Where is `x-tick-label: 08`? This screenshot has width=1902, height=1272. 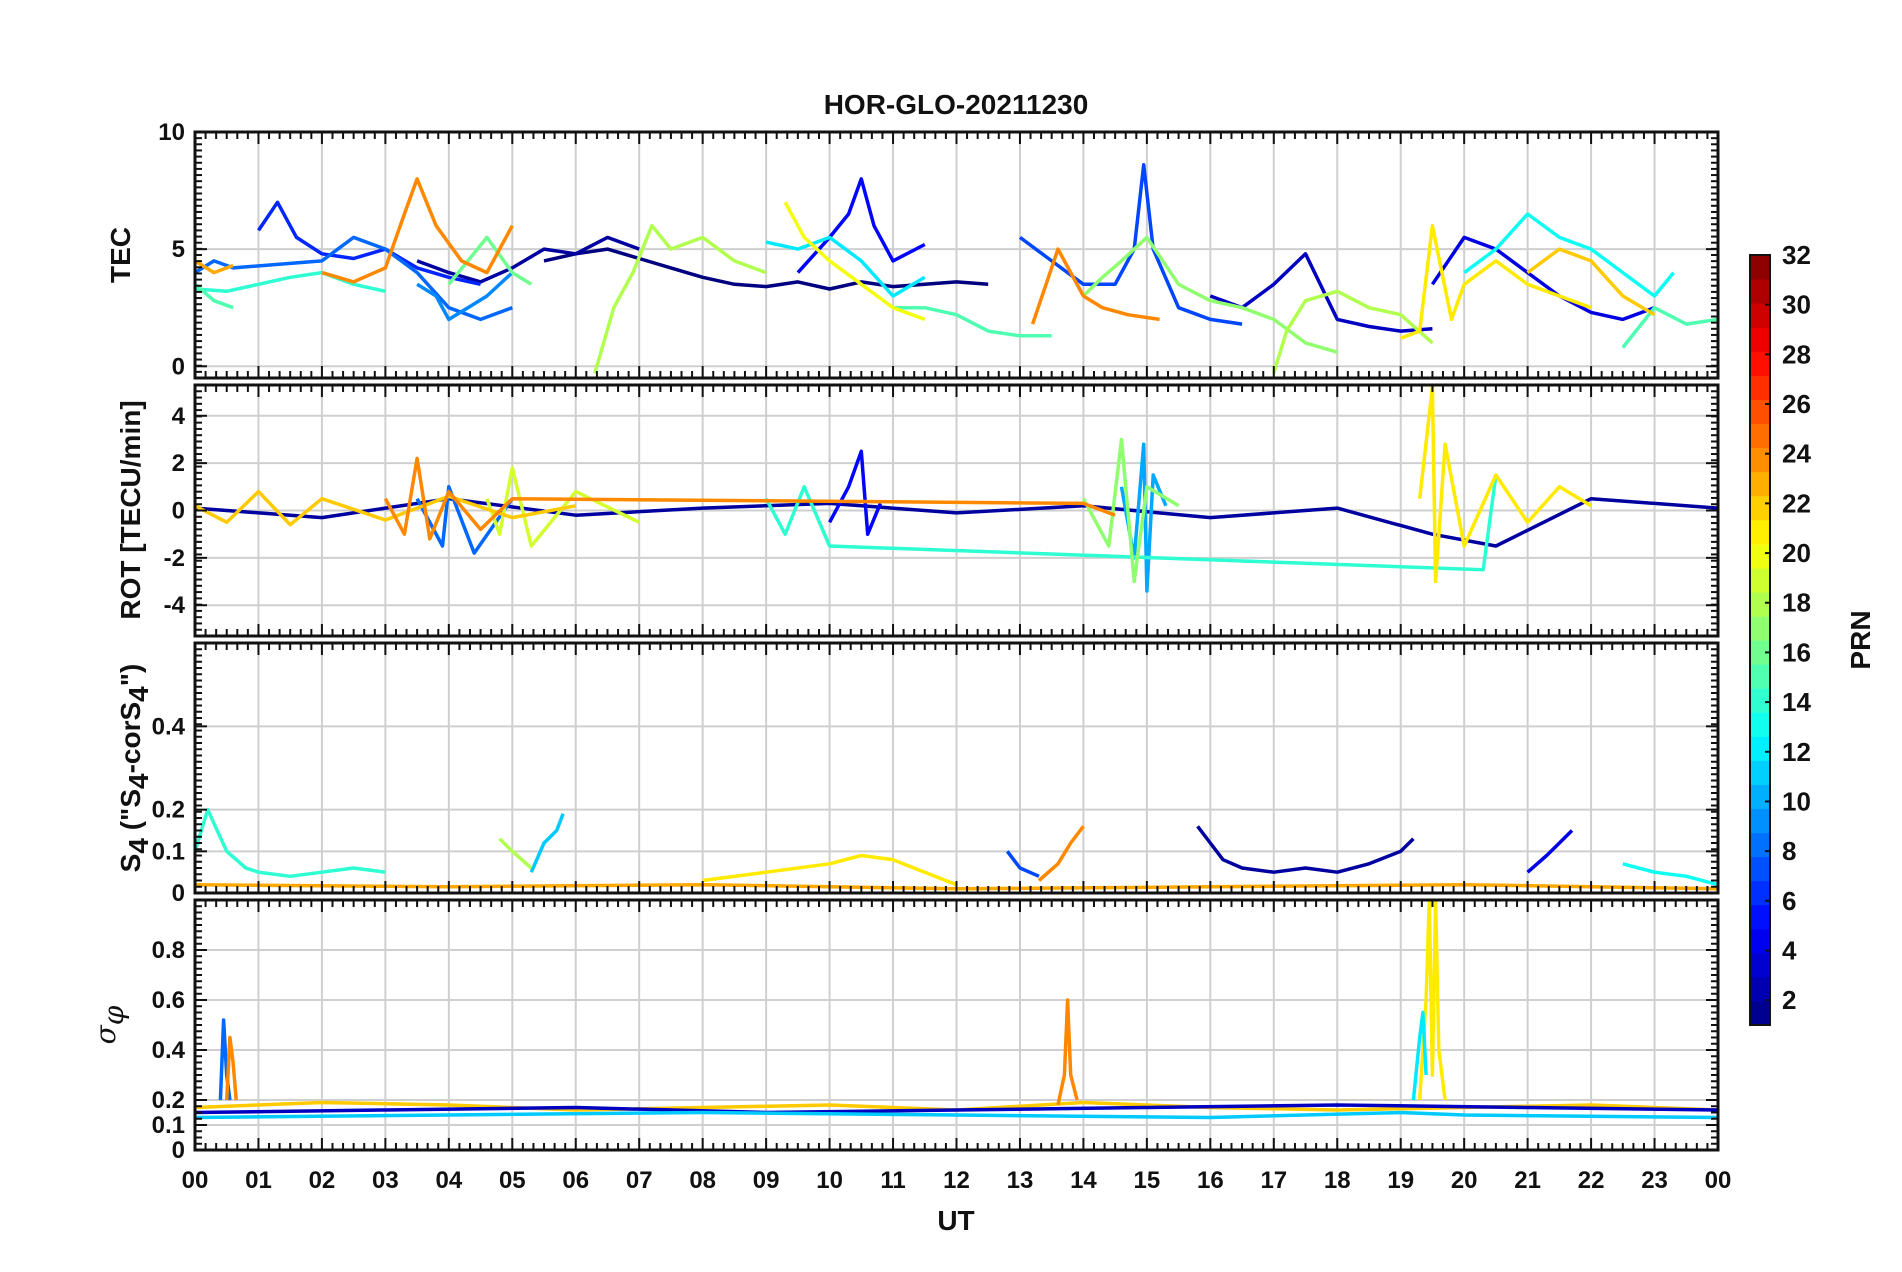
x-tick-label: 08 is located at coordinates (702, 1180).